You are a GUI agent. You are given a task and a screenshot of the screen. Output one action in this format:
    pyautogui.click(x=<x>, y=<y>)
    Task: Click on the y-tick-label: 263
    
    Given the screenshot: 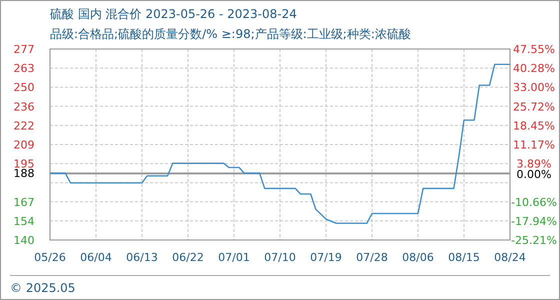 What is the action you would take?
    pyautogui.click(x=24, y=69)
    